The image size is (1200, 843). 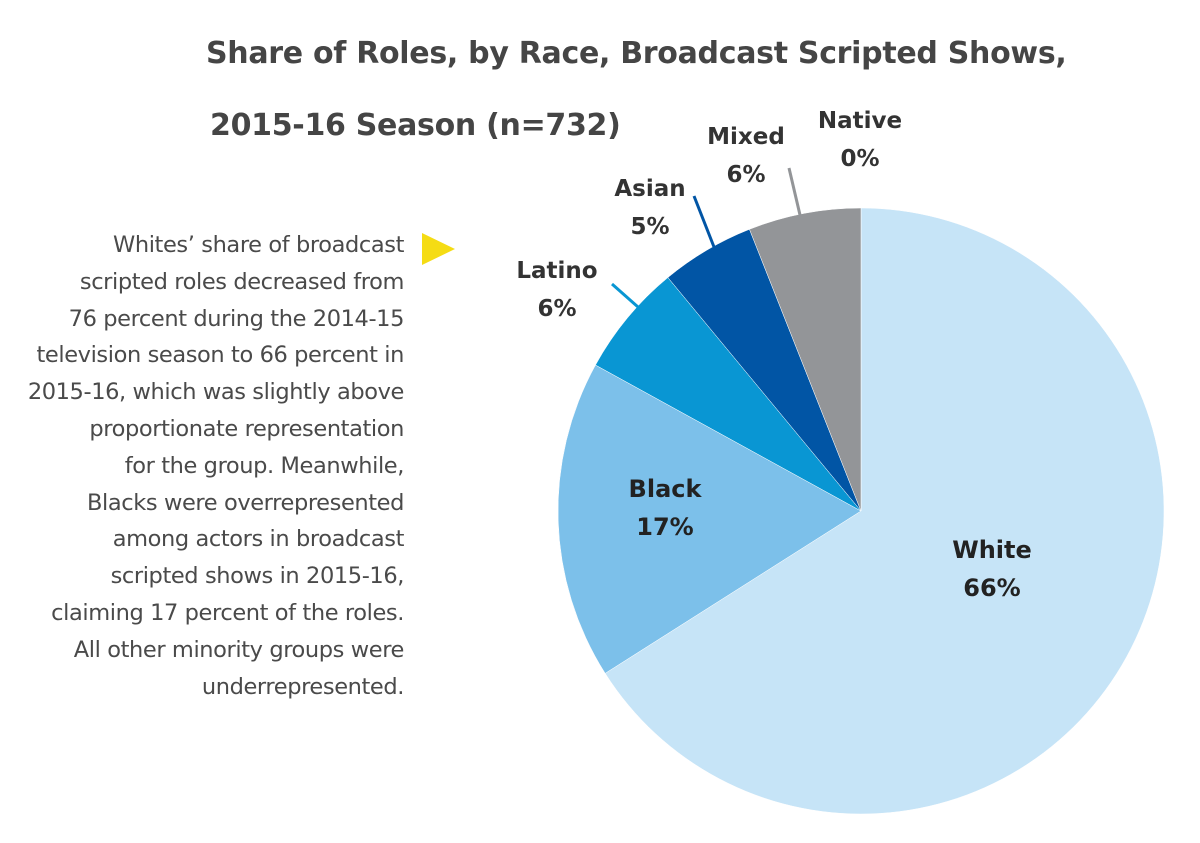 I want to click on triangle-right-icon, so click(x=438, y=252).